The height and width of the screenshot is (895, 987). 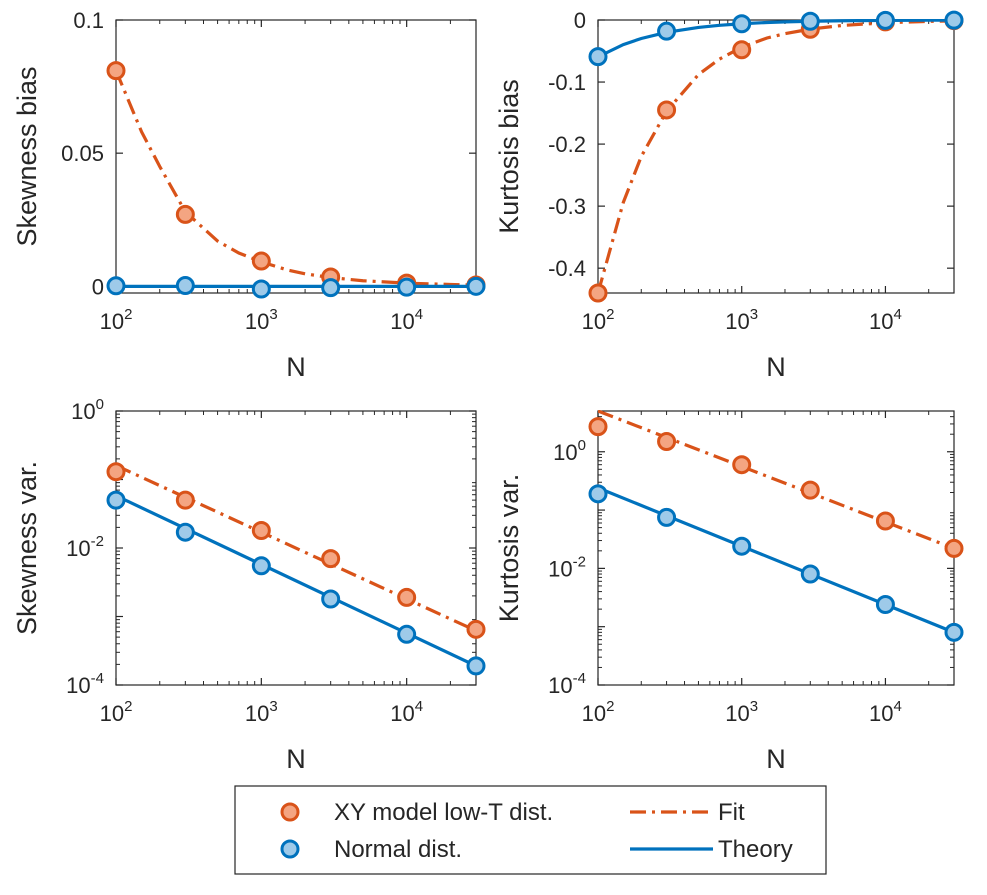 What do you see at coordinates (567, 268) in the screenshot?
I see `y-tick-label: -0.4` at bounding box center [567, 268].